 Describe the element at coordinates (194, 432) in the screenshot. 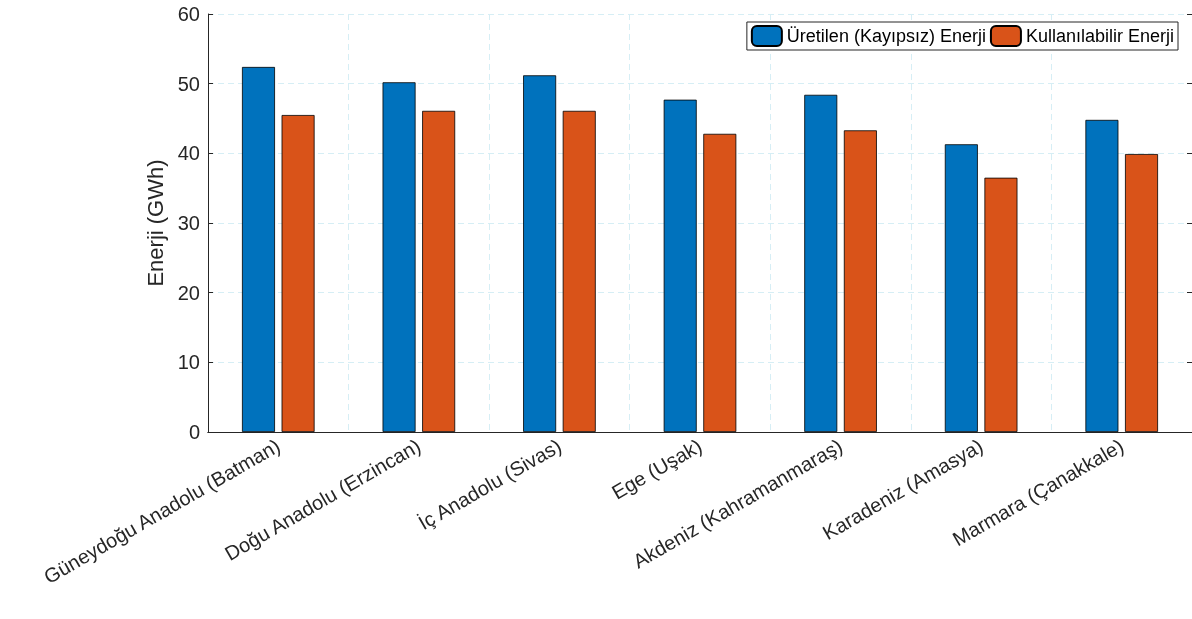

I see `y-tick-label: 0` at that location.